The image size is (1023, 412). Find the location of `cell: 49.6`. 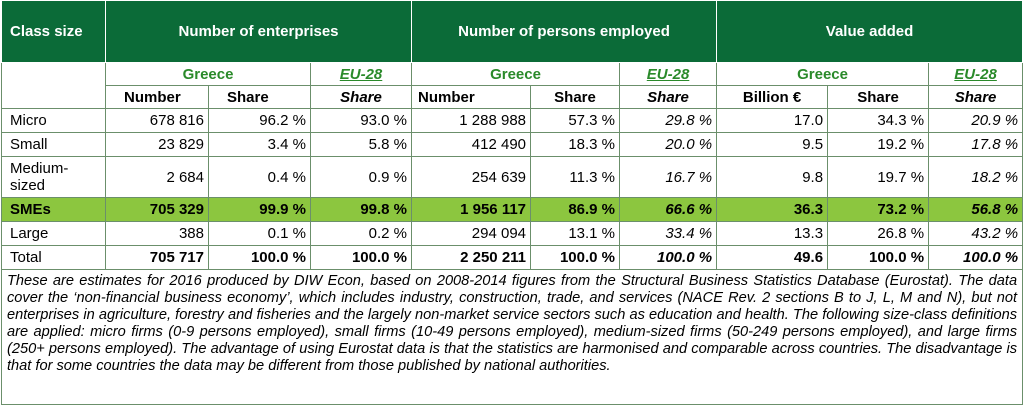

cell: 49.6 is located at coordinates (772, 257).